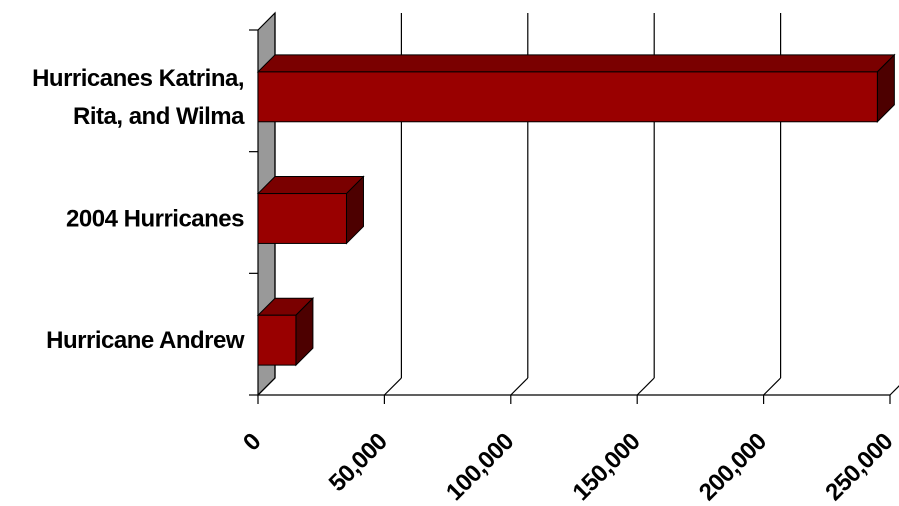 The image size is (899, 506). I want to click on x-axis-ticks: 0 50,000 100,000 150,000 200,000 250,000, so click(568, 467).